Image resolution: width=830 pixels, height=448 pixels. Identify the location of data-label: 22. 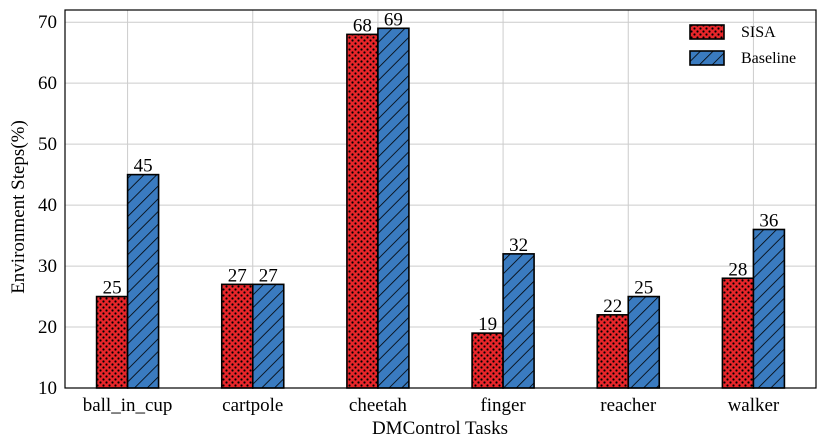
(612, 306).